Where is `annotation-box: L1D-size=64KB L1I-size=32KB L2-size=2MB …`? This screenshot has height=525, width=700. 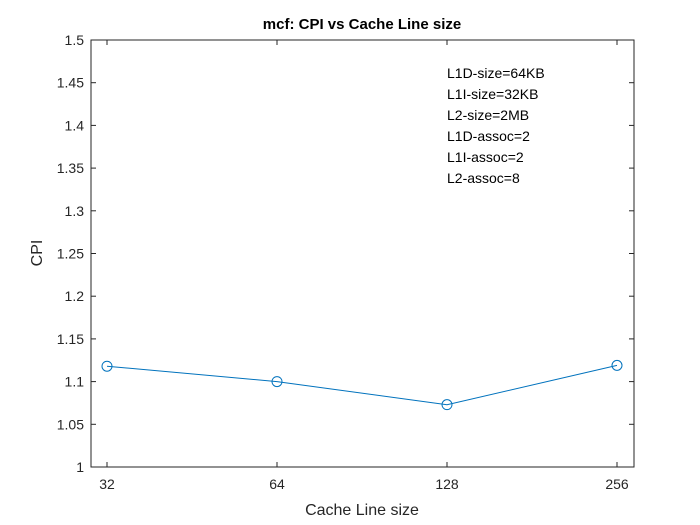
annotation-box: L1D-size=64KB L1I-size=32KB L2-size=2MB … is located at coordinates (496, 125).